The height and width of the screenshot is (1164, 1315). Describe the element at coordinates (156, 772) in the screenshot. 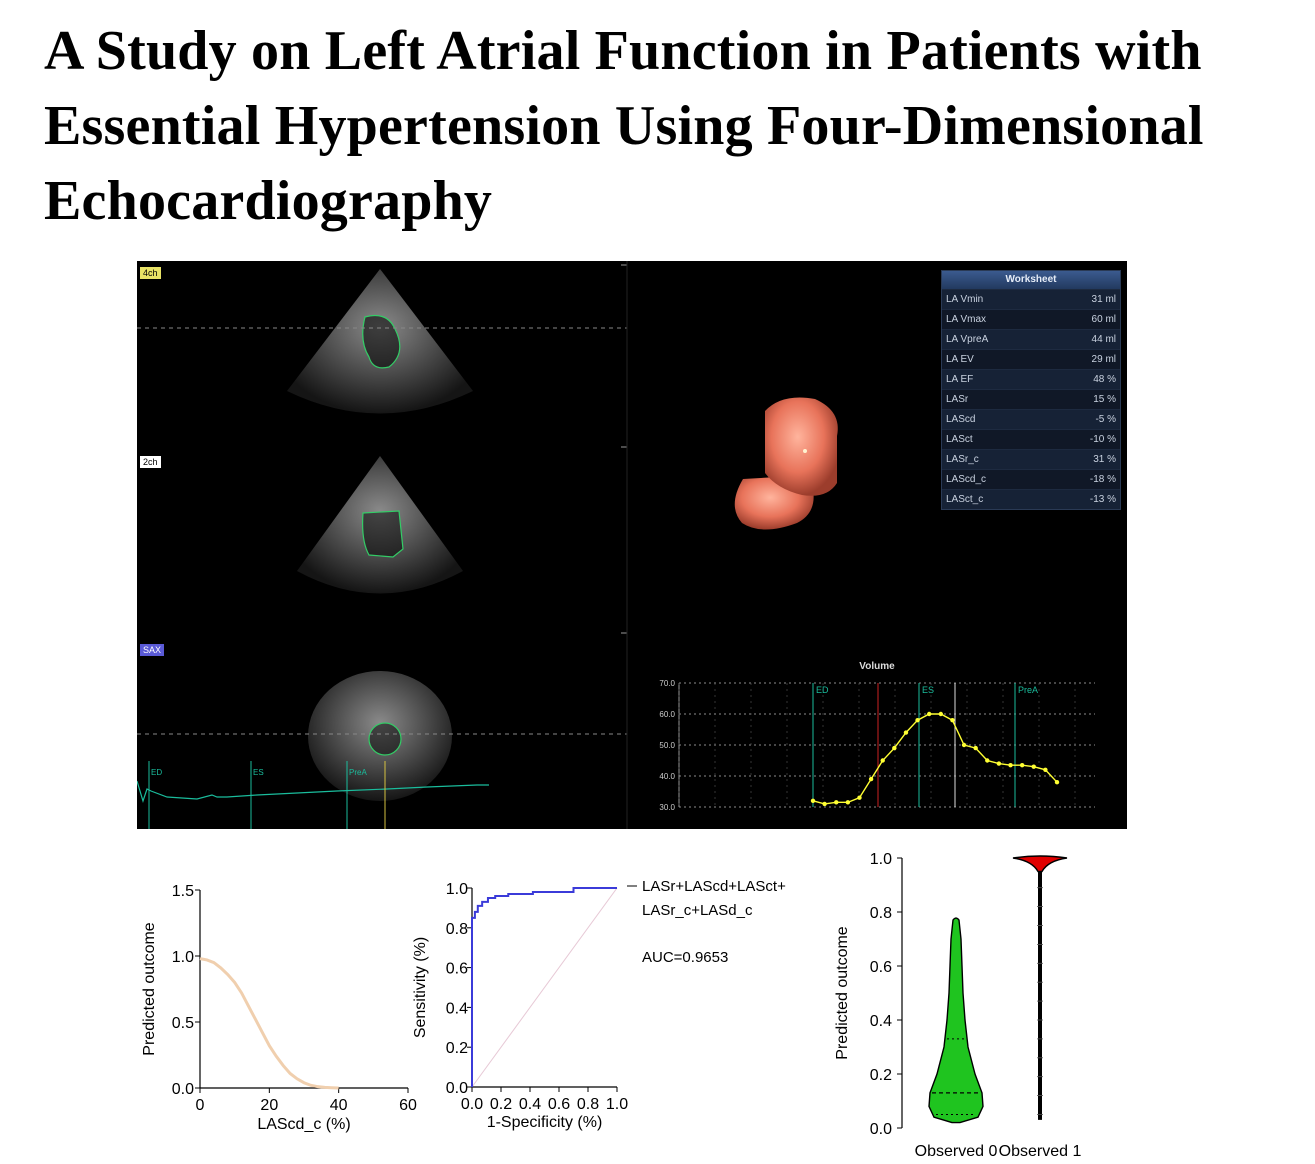

I see `ecg-label-ed: ED` at that location.